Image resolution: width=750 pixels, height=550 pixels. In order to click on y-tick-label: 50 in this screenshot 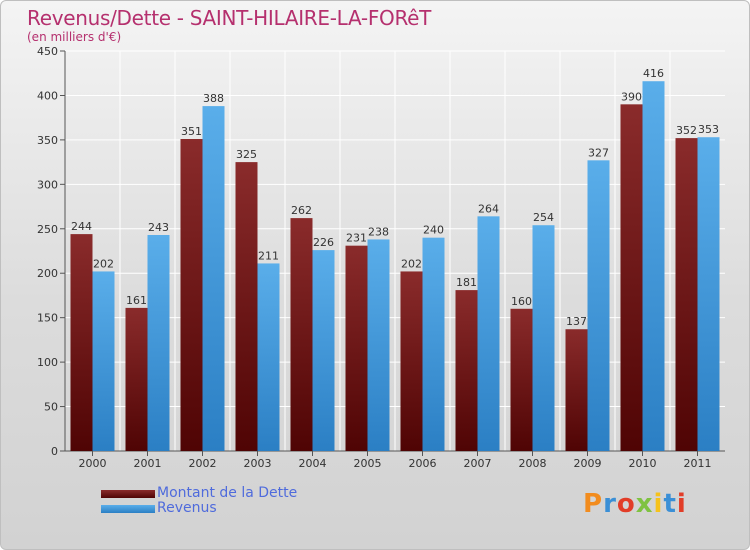, I will do `click(51, 407)`.